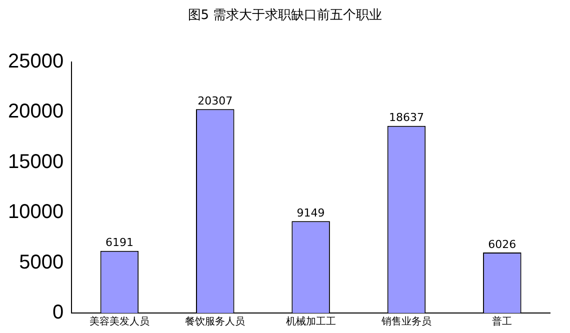  I want to click on x-tick-label: 机械加工工, so click(311, 322).